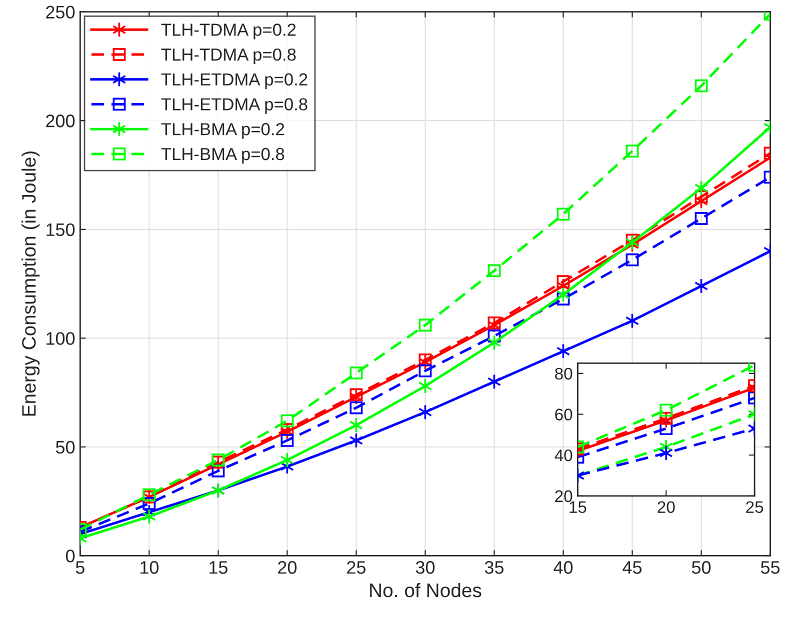 The height and width of the screenshot is (623, 786). Describe the element at coordinates (222, 131) in the screenshot. I see `legend-label: TLH-BMA p=0.2` at that location.